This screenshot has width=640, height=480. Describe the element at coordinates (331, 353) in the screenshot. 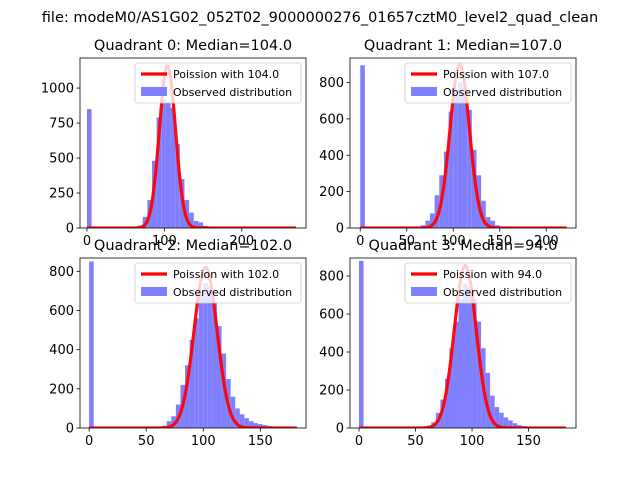

I see `y-tick-label: 400` at that location.